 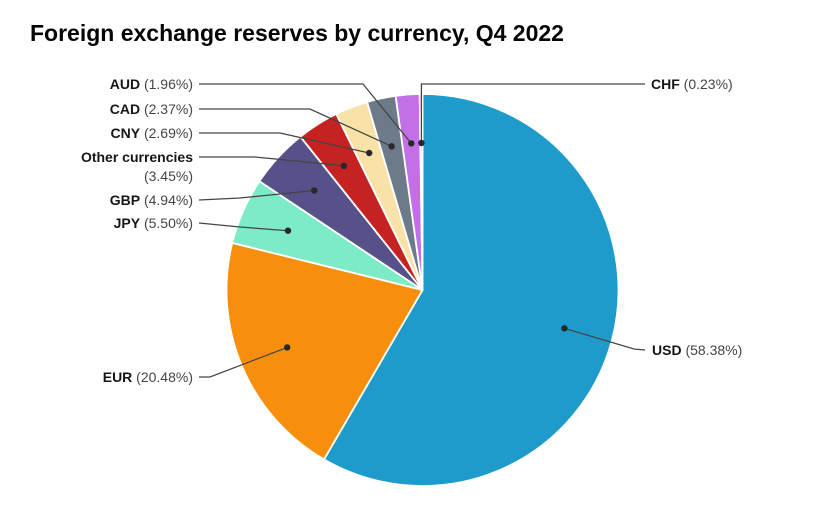 What do you see at coordinates (162, 376) in the screenshot?
I see `slice-label-percent: (20.48%)` at bounding box center [162, 376].